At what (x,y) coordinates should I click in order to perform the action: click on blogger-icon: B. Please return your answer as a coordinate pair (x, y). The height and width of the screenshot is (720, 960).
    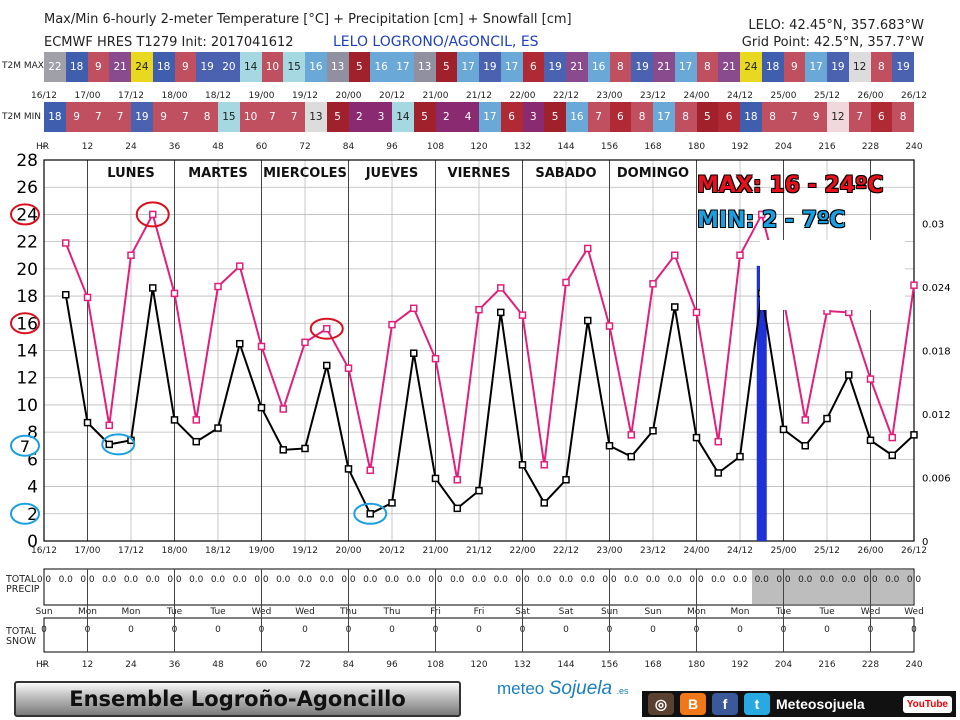
    Looking at the image, I should click on (693, 704).